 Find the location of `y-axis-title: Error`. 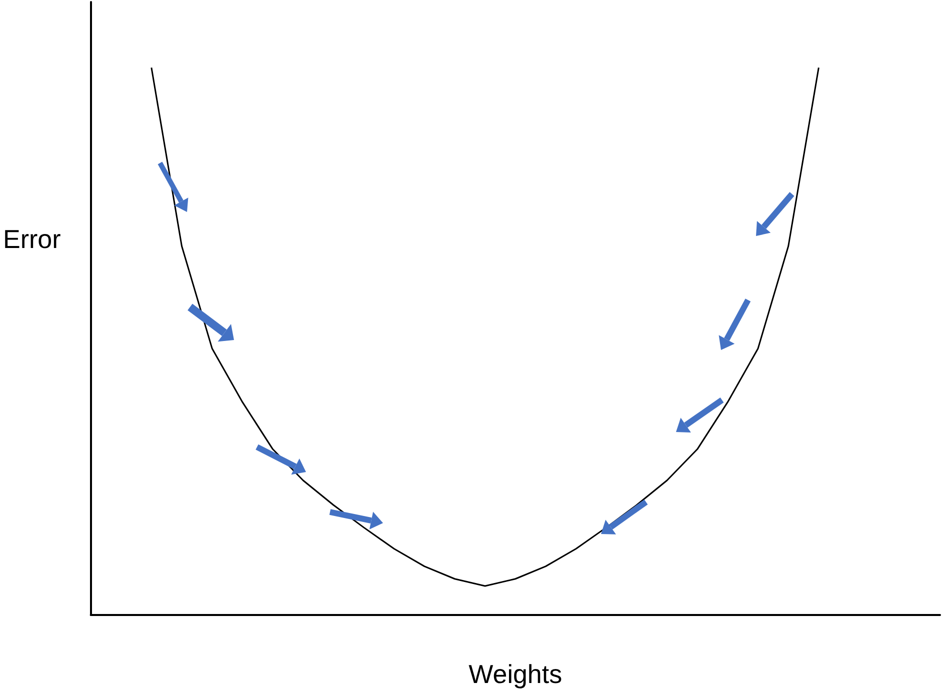

y-axis-title: Error is located at coordinates (32, 239).